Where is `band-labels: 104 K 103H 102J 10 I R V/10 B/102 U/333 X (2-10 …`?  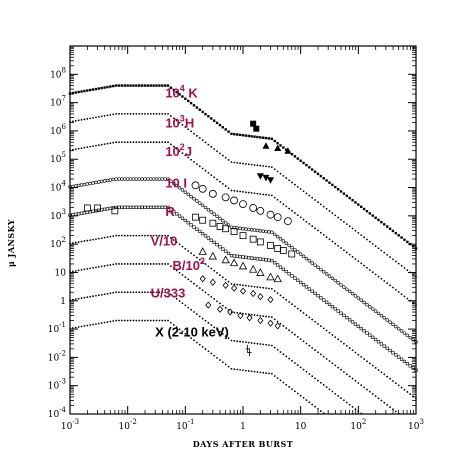
band-labels: 104 K 103H 102J 10 I R V/10 B/102 U/333 X (2-10 … is located at coordinates (190, 212).